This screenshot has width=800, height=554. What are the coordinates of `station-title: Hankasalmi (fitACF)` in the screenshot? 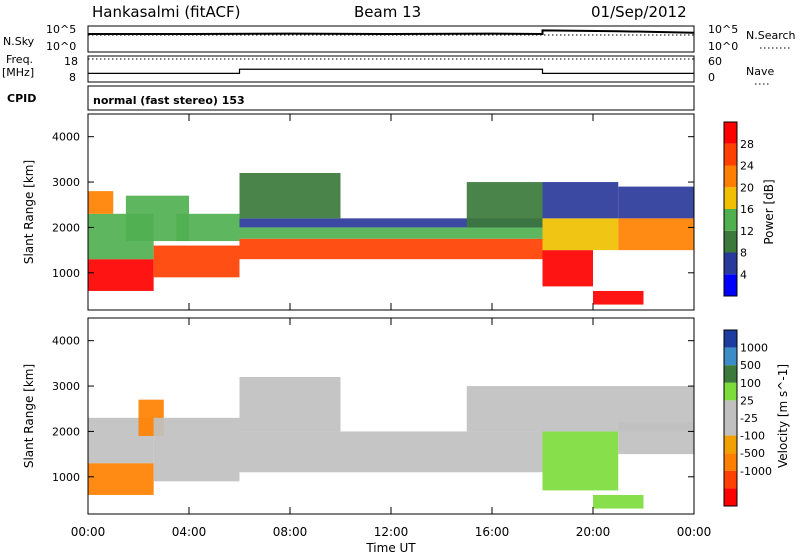 It's located at (166, 12).